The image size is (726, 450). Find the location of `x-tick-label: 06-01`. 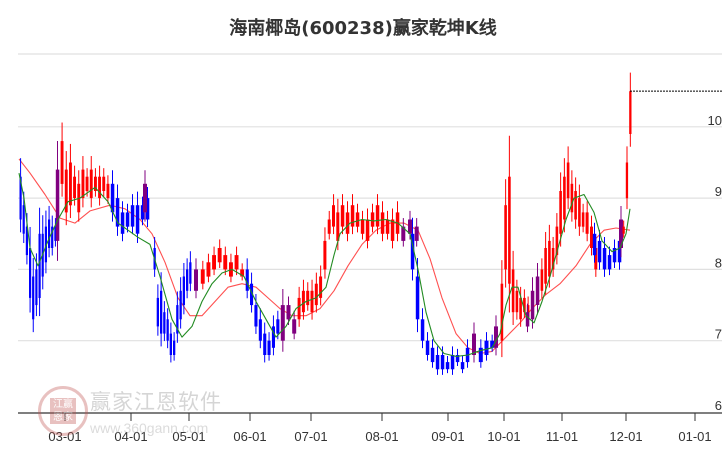

x-tick-label: 06-01 is located at coordinates (249, 436).